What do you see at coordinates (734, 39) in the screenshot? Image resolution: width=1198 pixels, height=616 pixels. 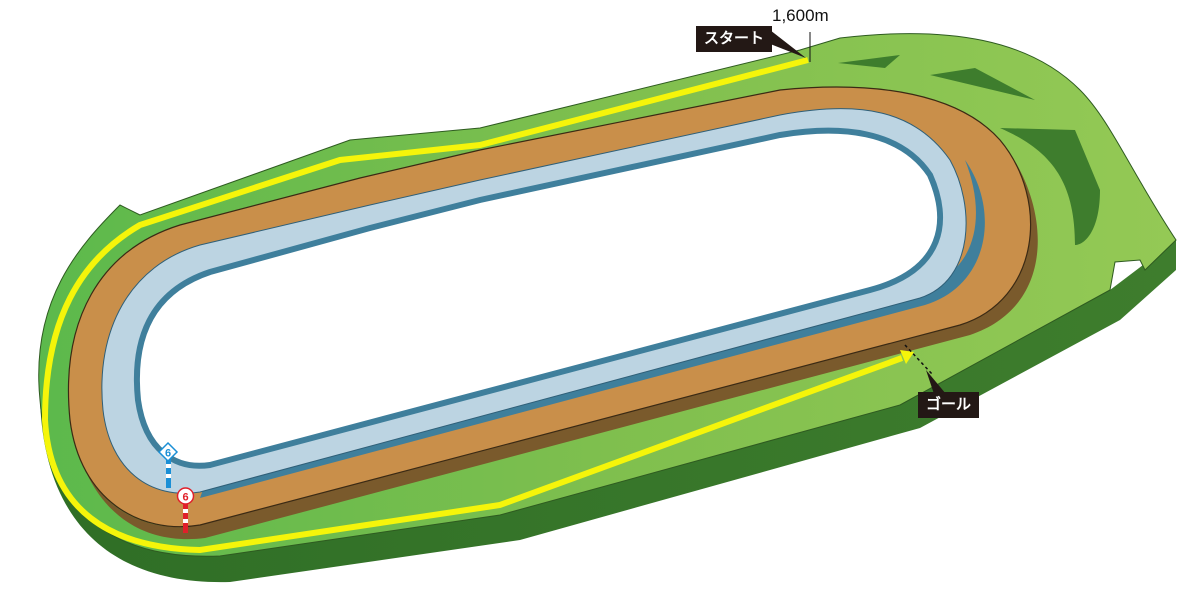 I see `start-label: スタート` at bounding box center [734, 39].